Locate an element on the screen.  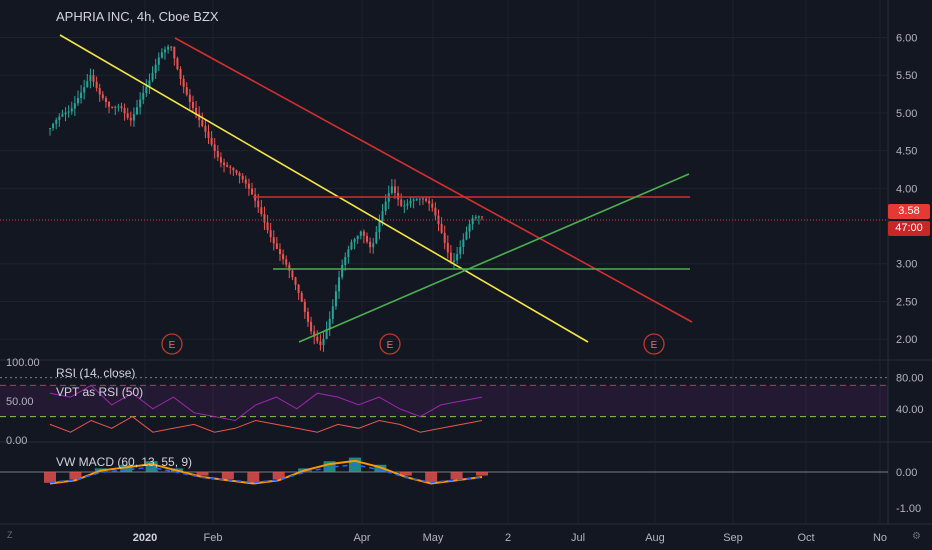
y-tick-label: 4.00 is located at coordinates (906, 189).